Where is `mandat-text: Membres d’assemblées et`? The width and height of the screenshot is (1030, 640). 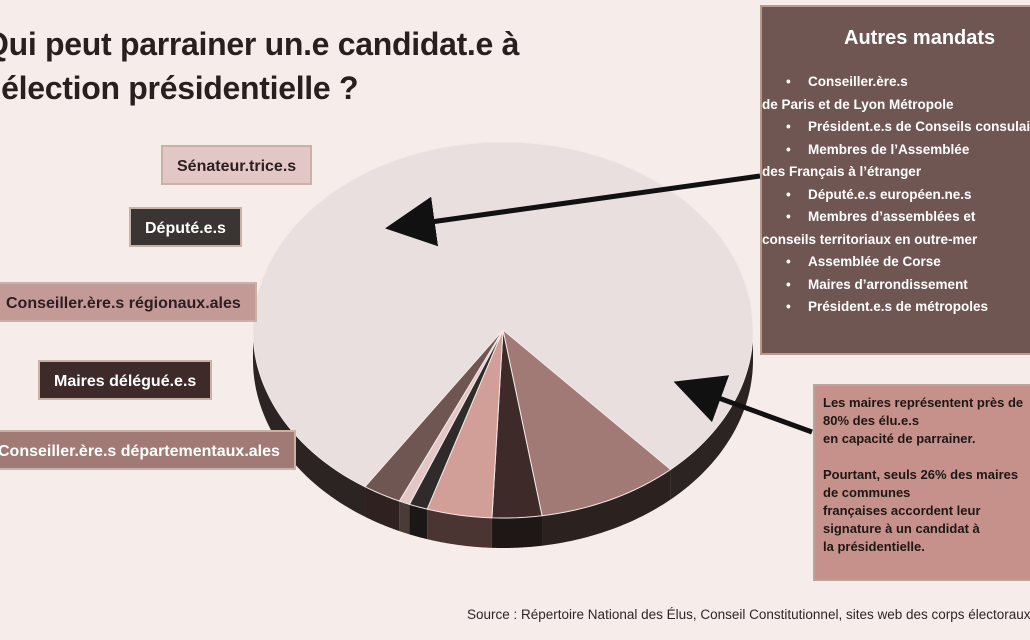
mandat-text: Membres d’assemblées et is located at coordinates (892, 216).